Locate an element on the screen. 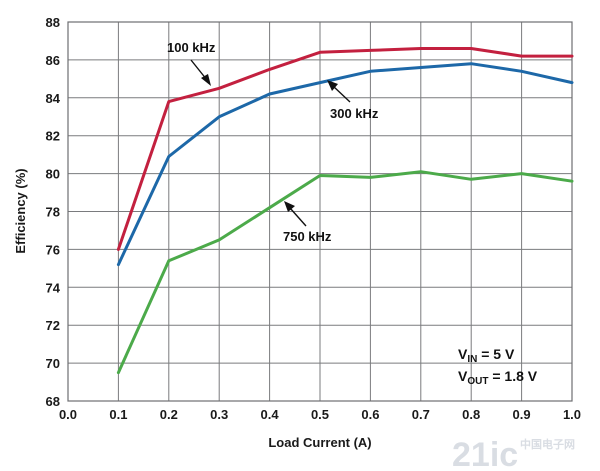 The image size is (600, 471). y-tick-label: 82 is located at coordinates (53, 136).